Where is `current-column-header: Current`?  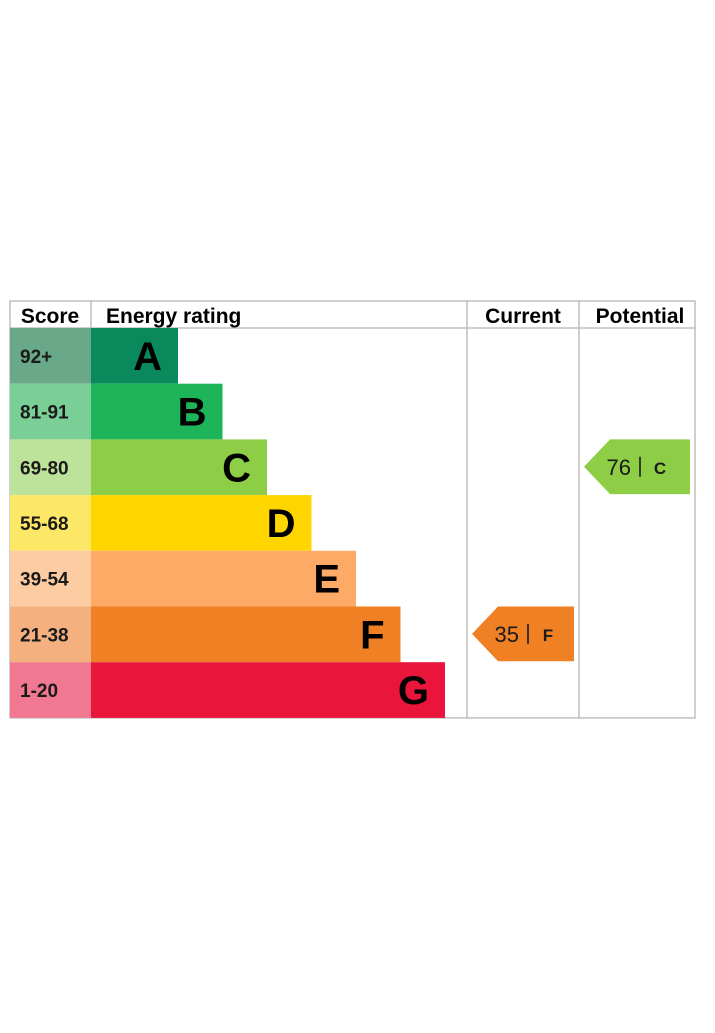
current-column-header: Current is located at coordinates (523, 316).